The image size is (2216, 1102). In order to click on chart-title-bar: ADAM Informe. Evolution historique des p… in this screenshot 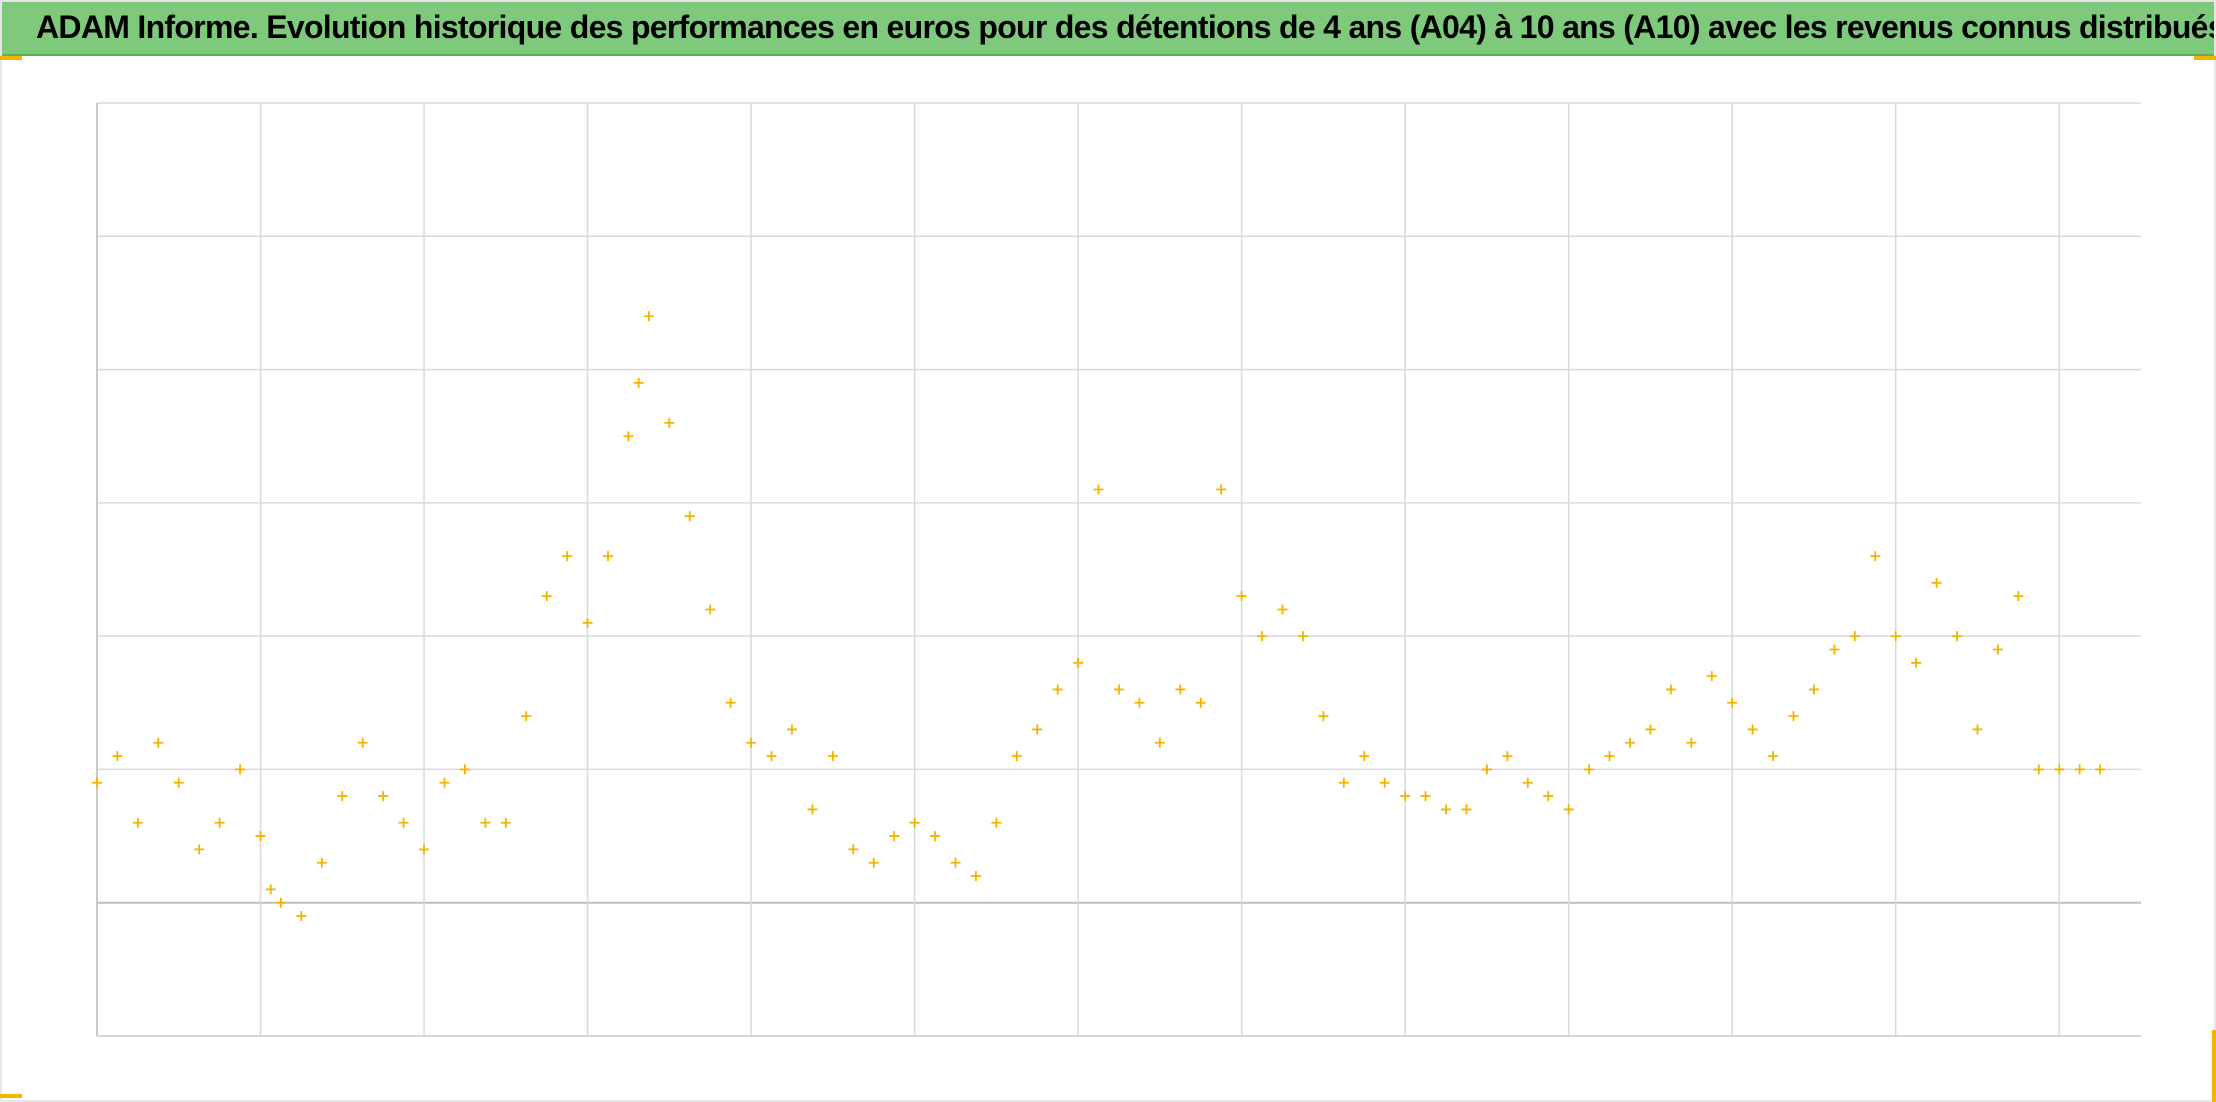, I will do `click(1108, 28)`.